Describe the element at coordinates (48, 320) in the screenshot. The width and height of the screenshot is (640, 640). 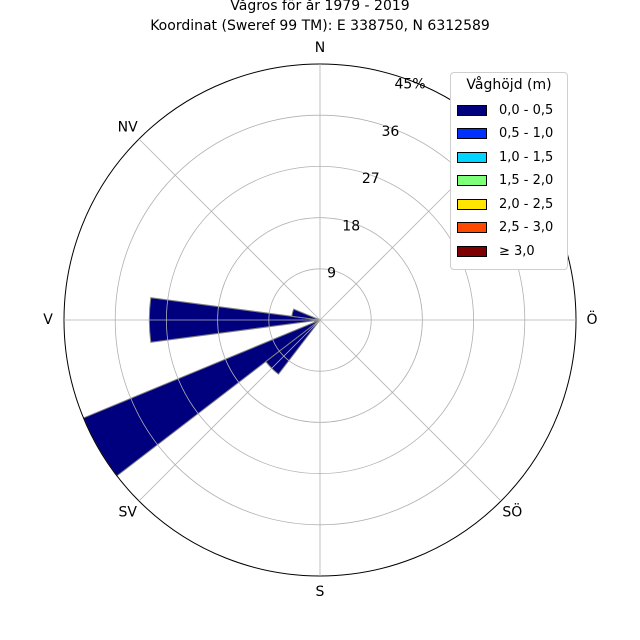
I see `direction-label-v: V` at that location.